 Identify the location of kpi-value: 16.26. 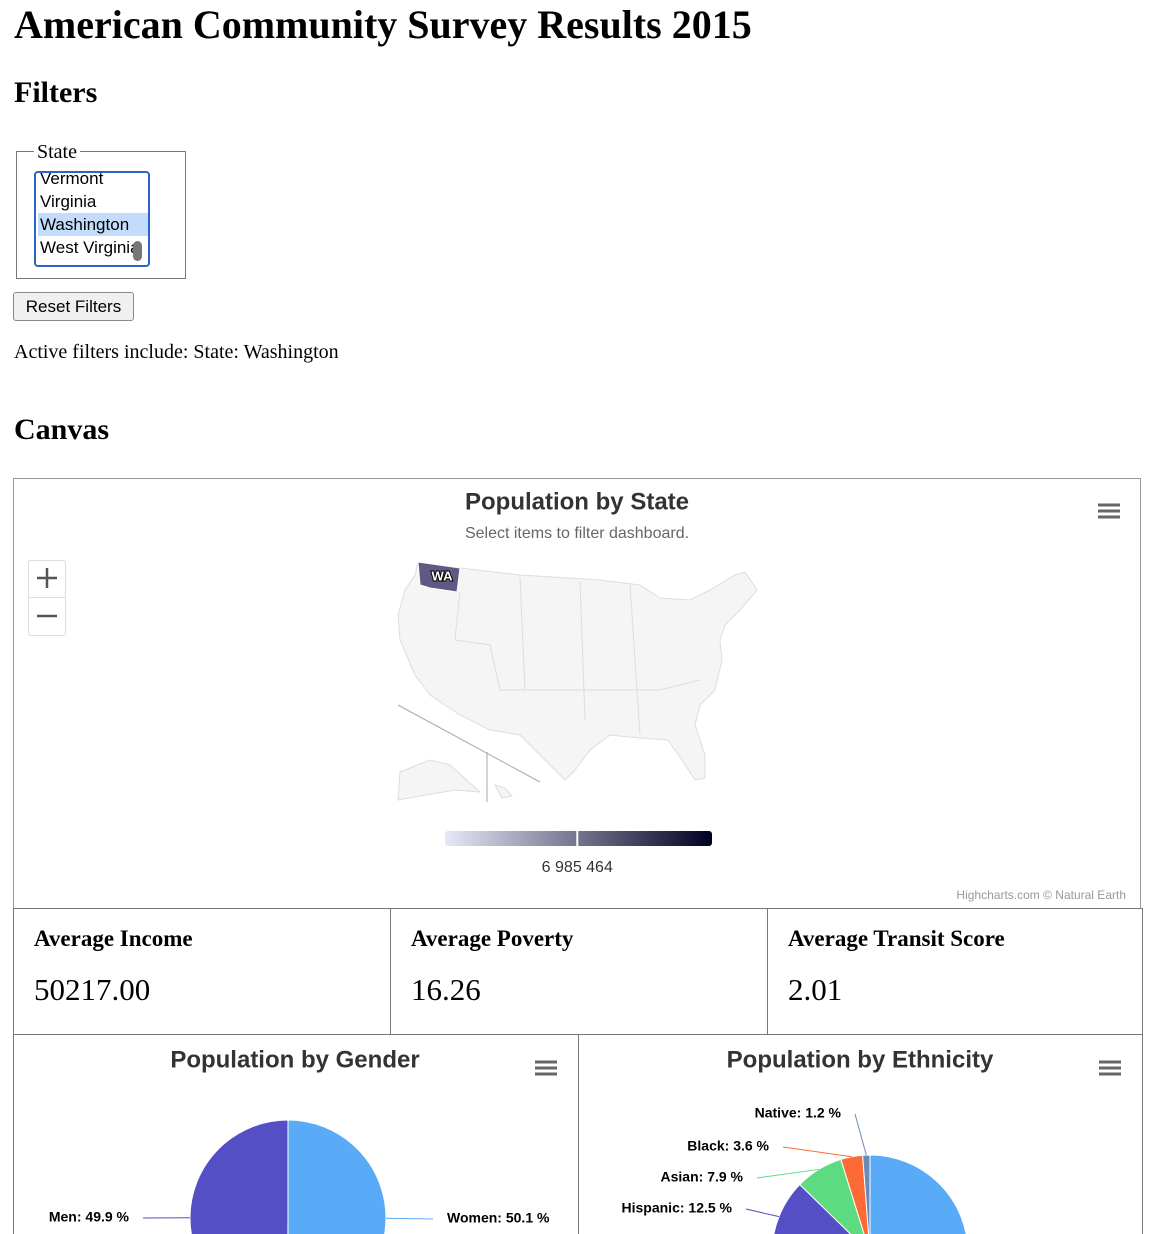
(446, 989).